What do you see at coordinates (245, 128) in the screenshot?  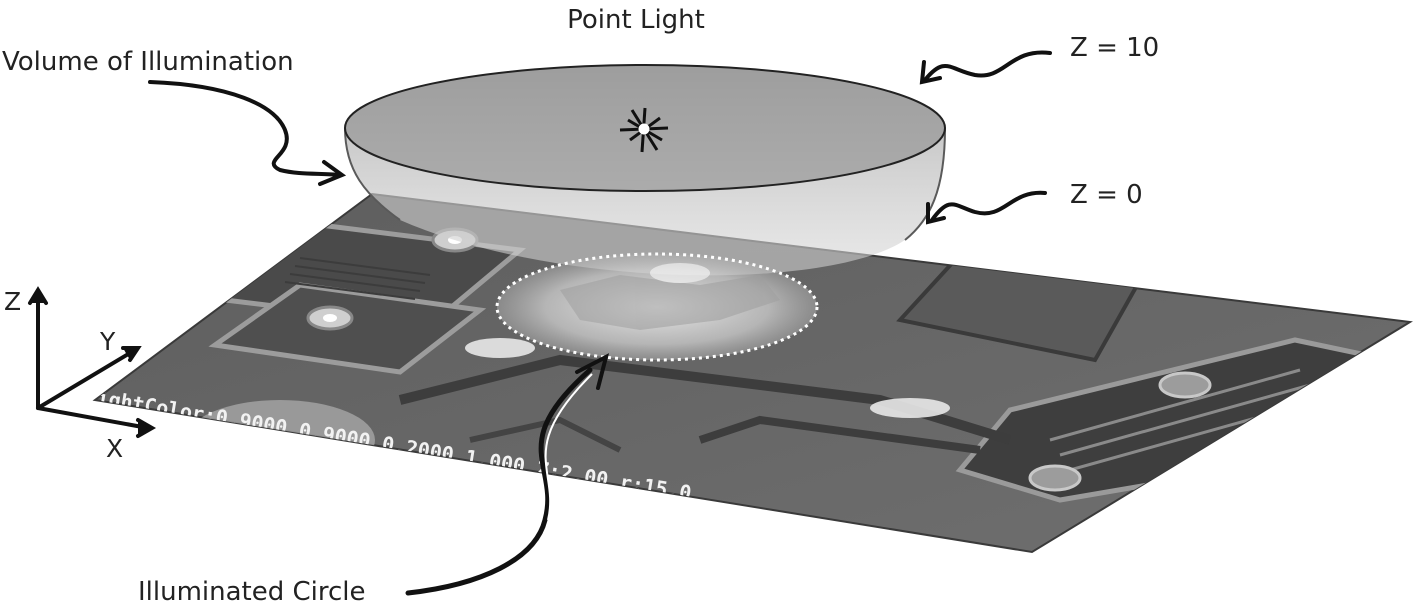 I see `arrow-volume` at bounding box center [245, 128].